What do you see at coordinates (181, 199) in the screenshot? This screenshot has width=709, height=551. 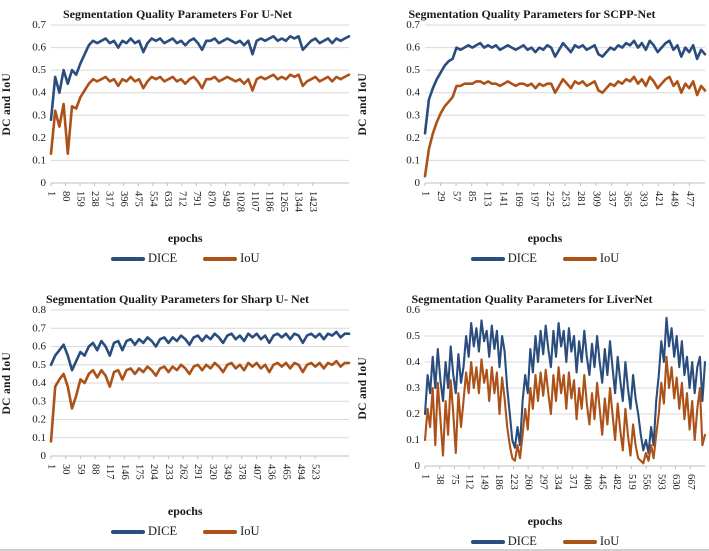 I see `svg-text: 712` at bounding box center [181, 199].